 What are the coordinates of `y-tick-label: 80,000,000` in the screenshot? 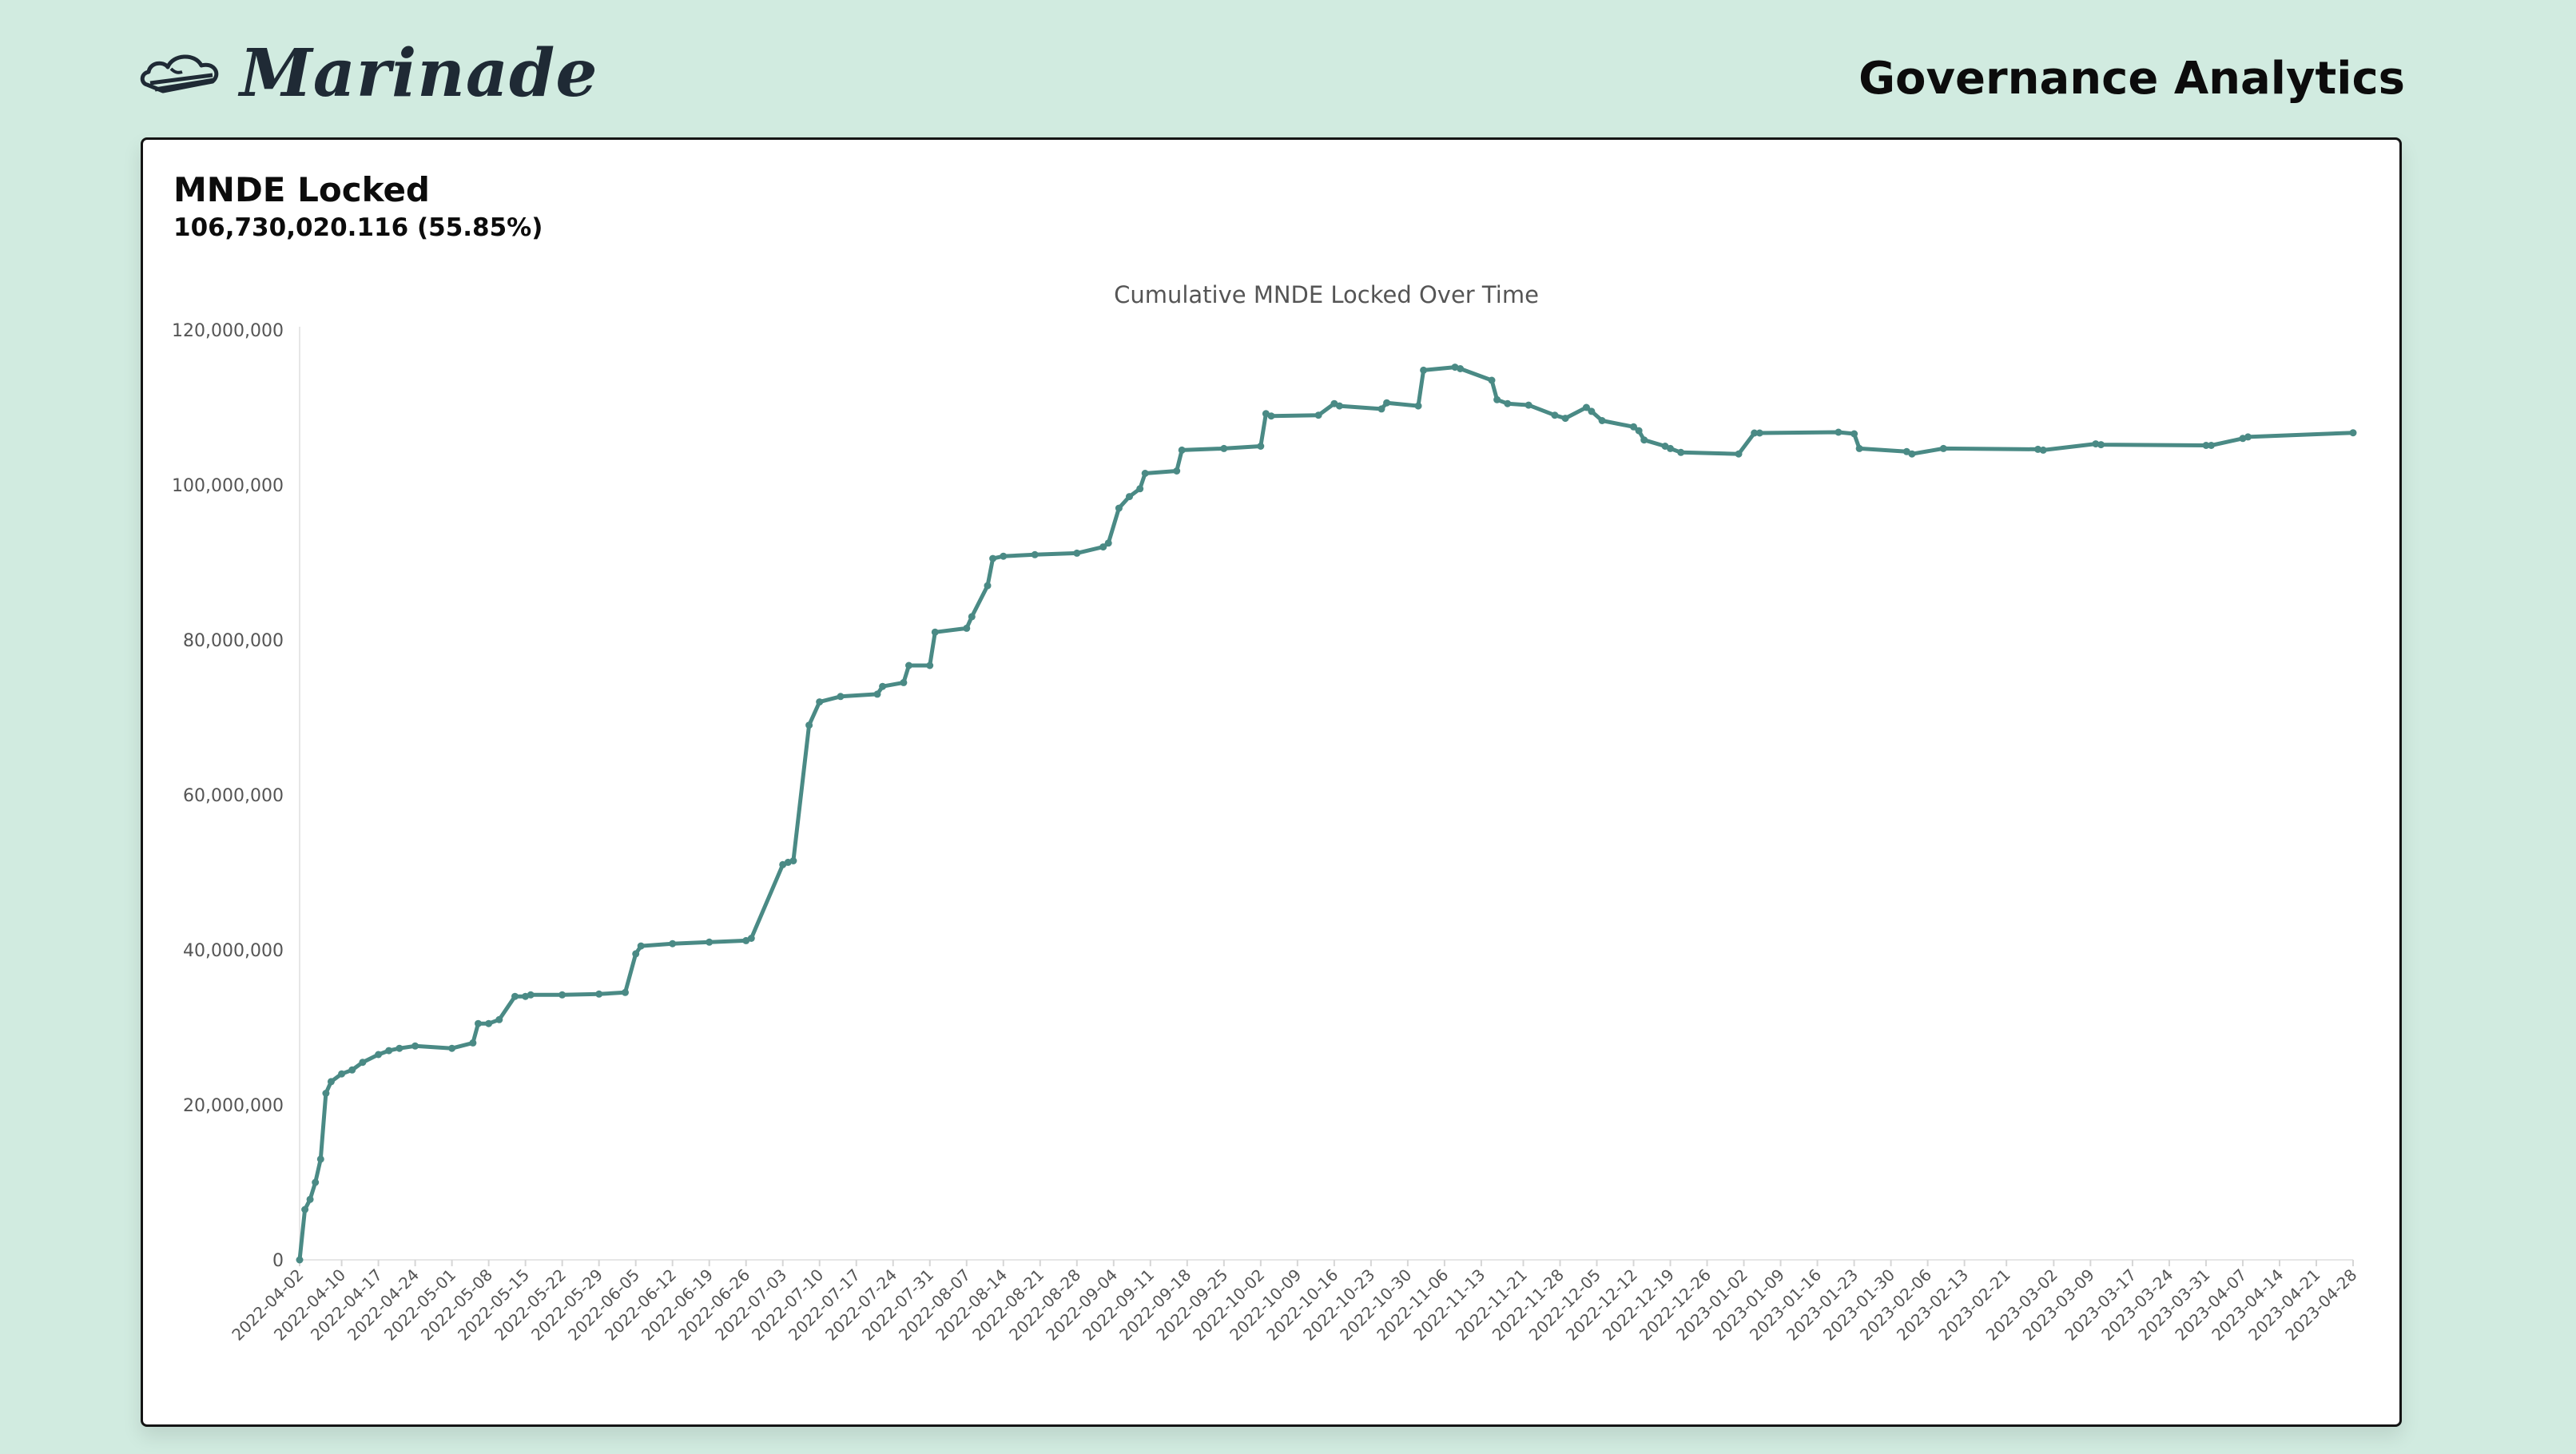 It's located at (233, 641).